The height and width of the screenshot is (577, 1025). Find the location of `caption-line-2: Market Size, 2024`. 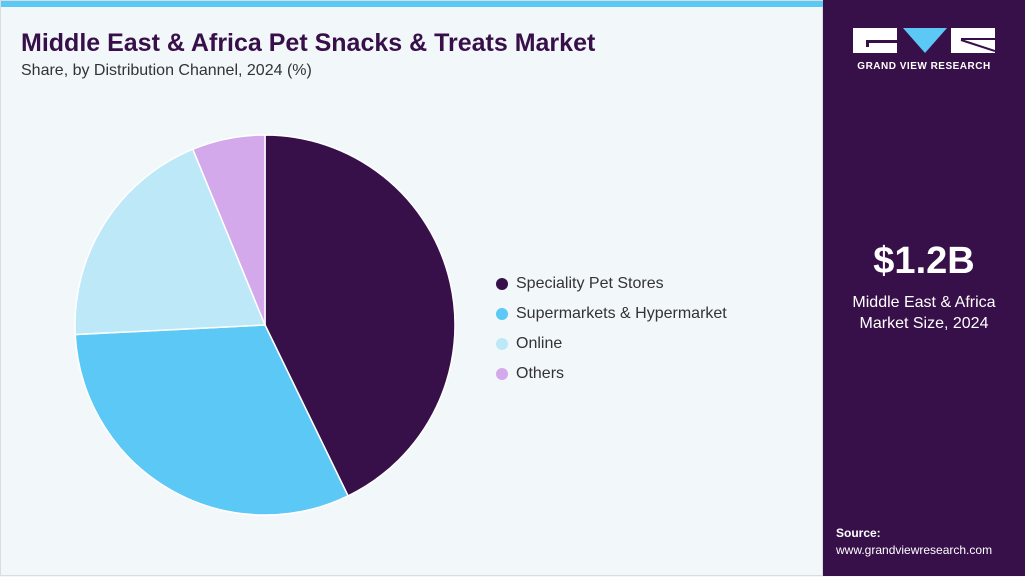

caption-line-2: Market Size, 2024 is located at coordinates (924, 323).